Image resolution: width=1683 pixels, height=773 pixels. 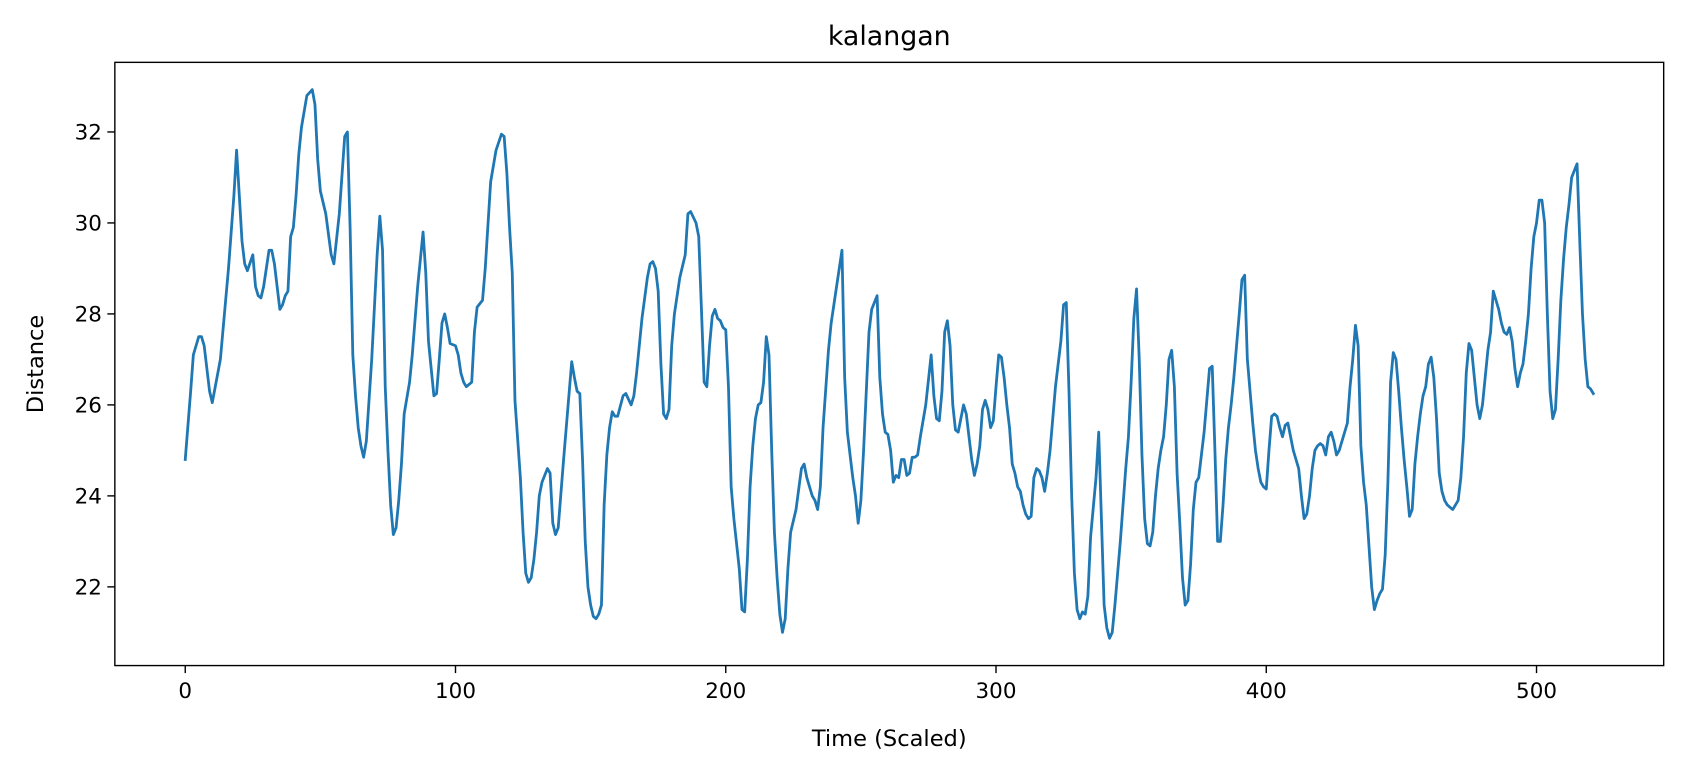 I want to click on y-tick-label: 28, so click(x=88, y=314).